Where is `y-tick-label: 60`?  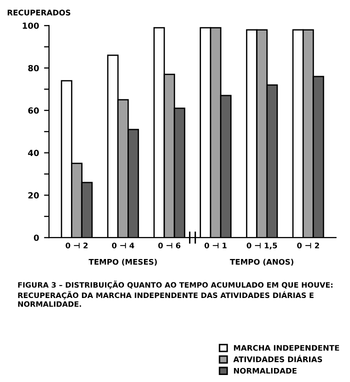
y-tick-label: 60 is located at coordinates (33, 110).